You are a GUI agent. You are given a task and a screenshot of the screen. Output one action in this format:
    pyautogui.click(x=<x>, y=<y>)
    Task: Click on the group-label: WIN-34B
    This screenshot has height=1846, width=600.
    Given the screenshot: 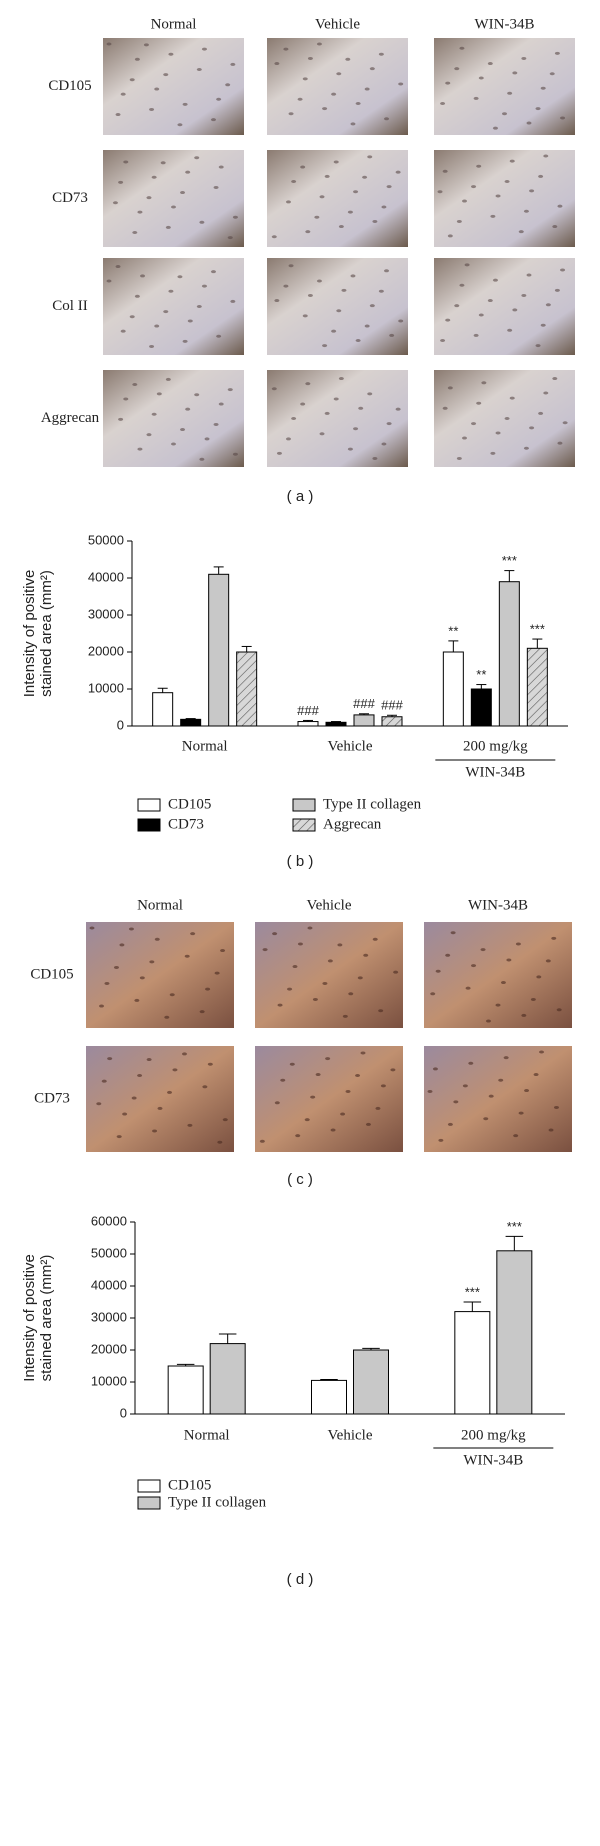 What is the action you would take?
    pyautogui.click(x=495, y=772)
    